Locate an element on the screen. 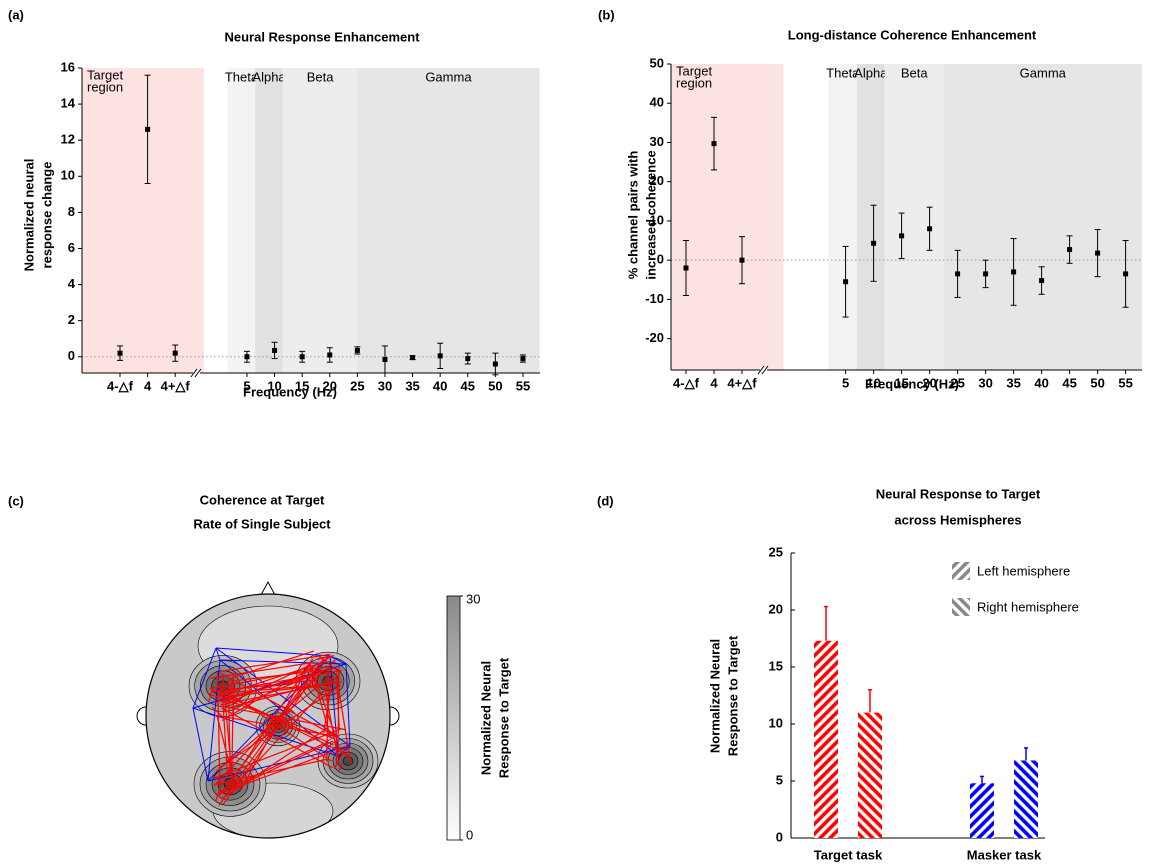  axis-break is located at coordinates (763, 370).